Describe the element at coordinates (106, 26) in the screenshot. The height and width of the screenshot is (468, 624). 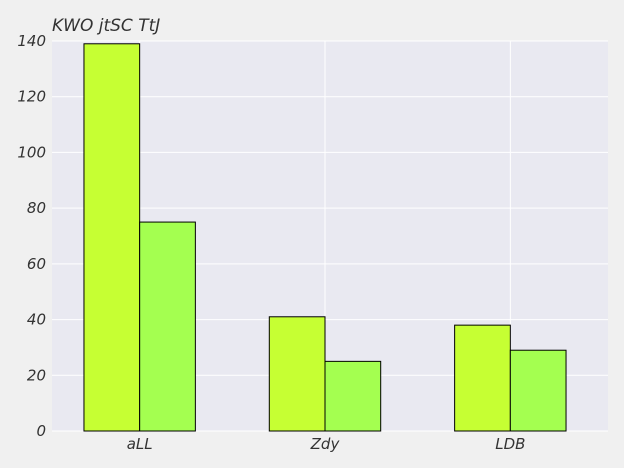
I see `chart-title: KWO jtSC TtJ` at that location.